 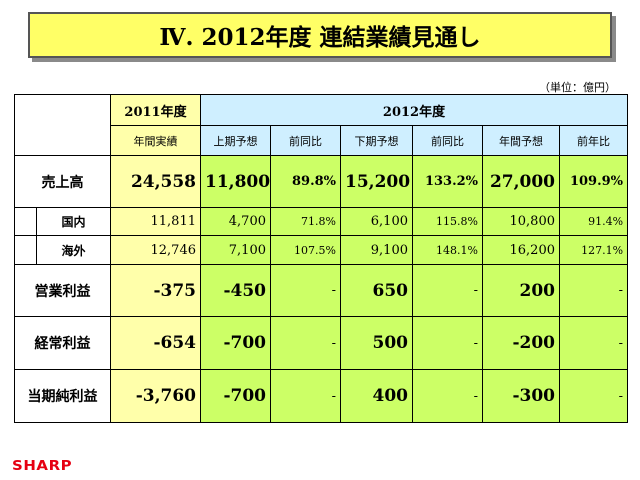 I want to click on cell-h1: 7,100, so click(x=235, y=250).